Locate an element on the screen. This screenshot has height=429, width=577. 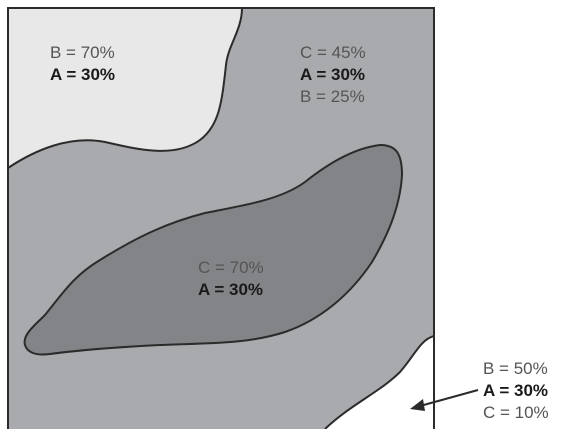
label-bottom-right-a: A = 30% is located at coordinates (515, 390).